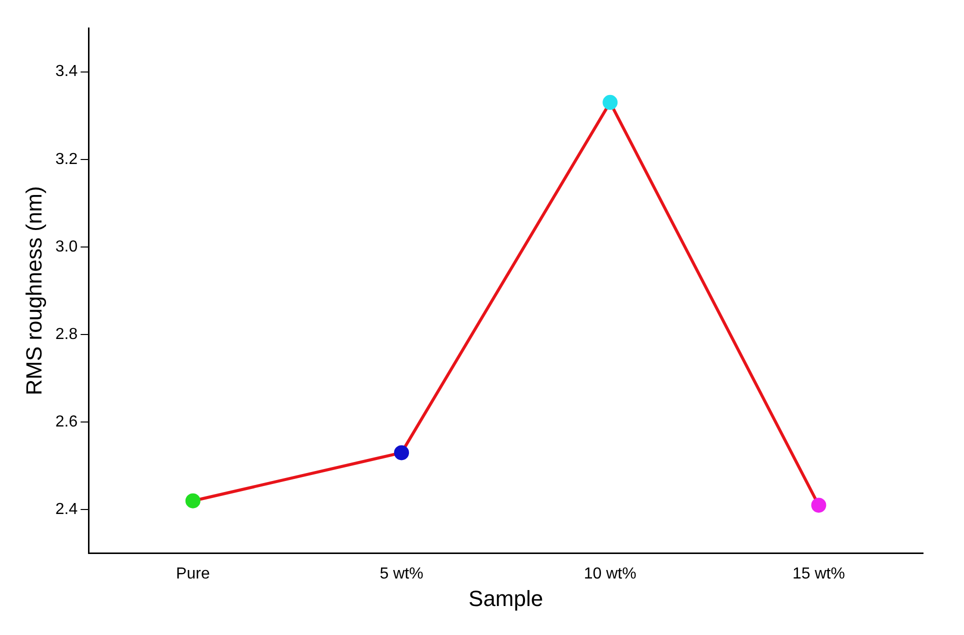  What do you see at coordinates (66, 334) in the screenshot?
I see `y-tick-label: 2.8` at bounding box center [66, 334].